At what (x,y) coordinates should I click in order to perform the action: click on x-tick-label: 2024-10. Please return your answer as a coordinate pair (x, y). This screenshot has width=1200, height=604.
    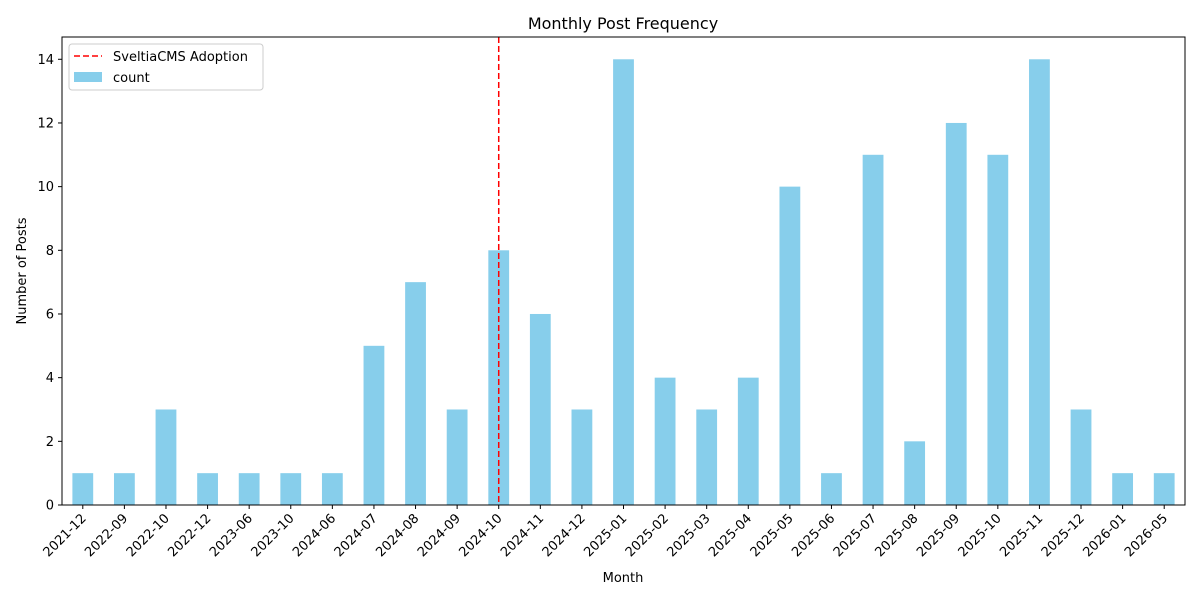
    Looking at the image, I should click on (481, 535).